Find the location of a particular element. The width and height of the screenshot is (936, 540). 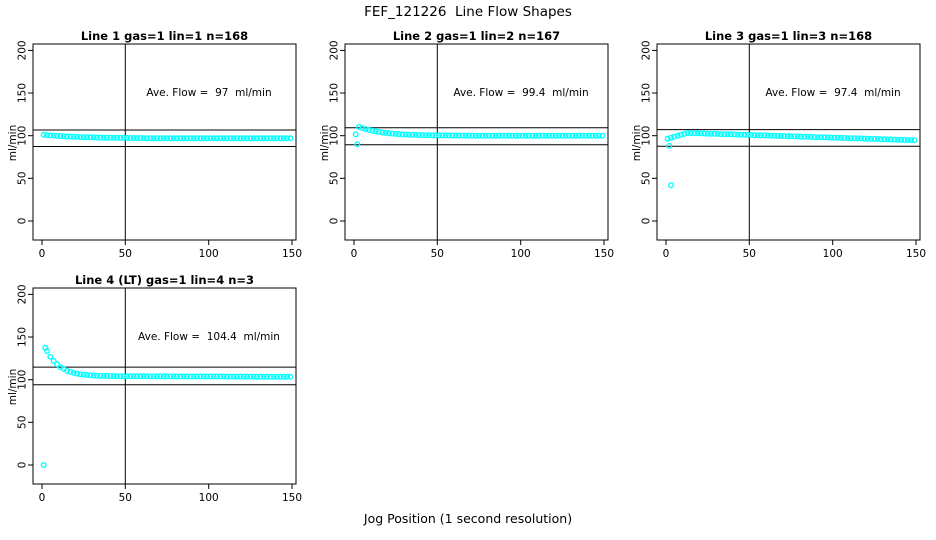

figure-title: FEF_121226 Line Flow Shapes is located at coordinates (468, 12).